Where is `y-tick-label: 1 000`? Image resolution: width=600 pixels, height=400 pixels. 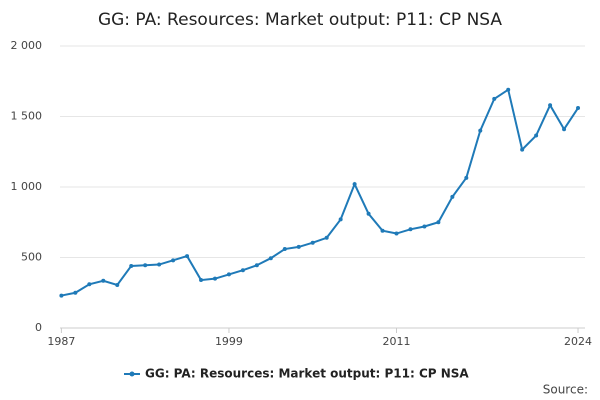
y-tick-label: 1 000 is located at coordinates (27, 186).